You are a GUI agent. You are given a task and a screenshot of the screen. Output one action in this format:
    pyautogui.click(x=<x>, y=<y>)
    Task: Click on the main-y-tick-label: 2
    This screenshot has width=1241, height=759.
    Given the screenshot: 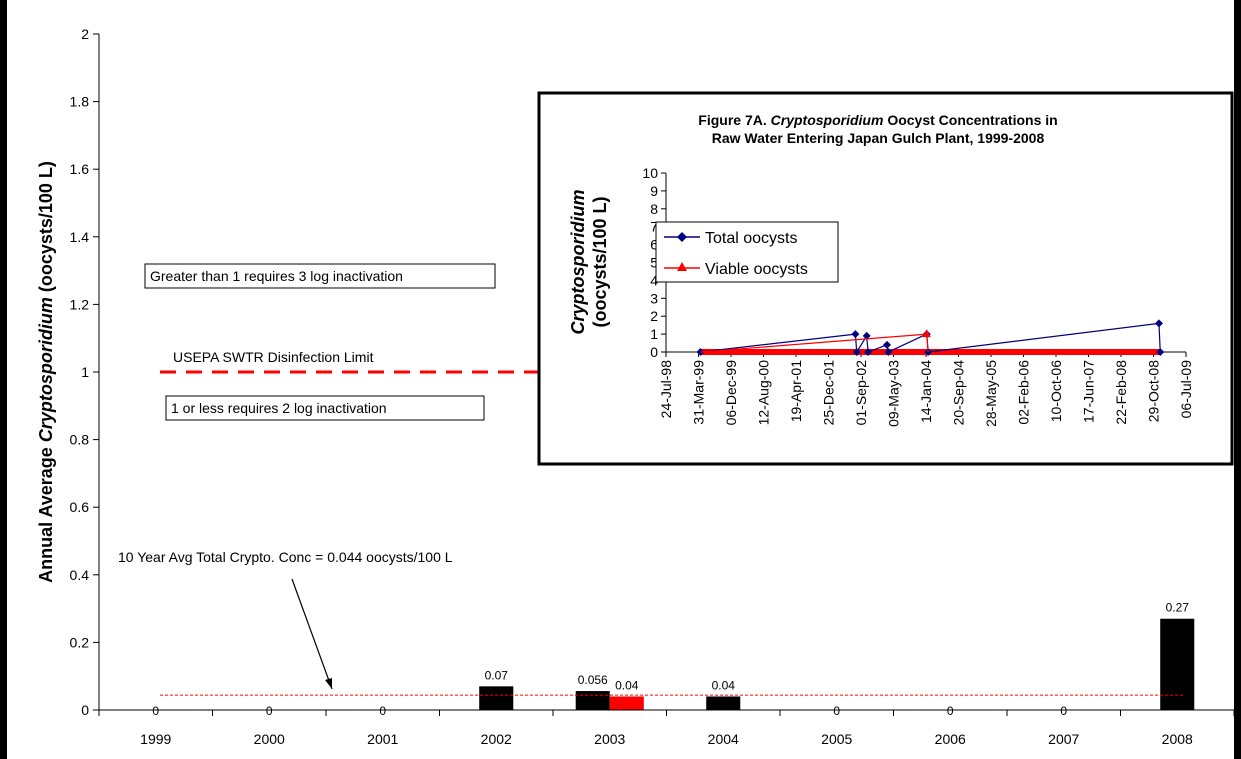 What is the action you would take?
    pyautogui.click(x=85, y=34)
    